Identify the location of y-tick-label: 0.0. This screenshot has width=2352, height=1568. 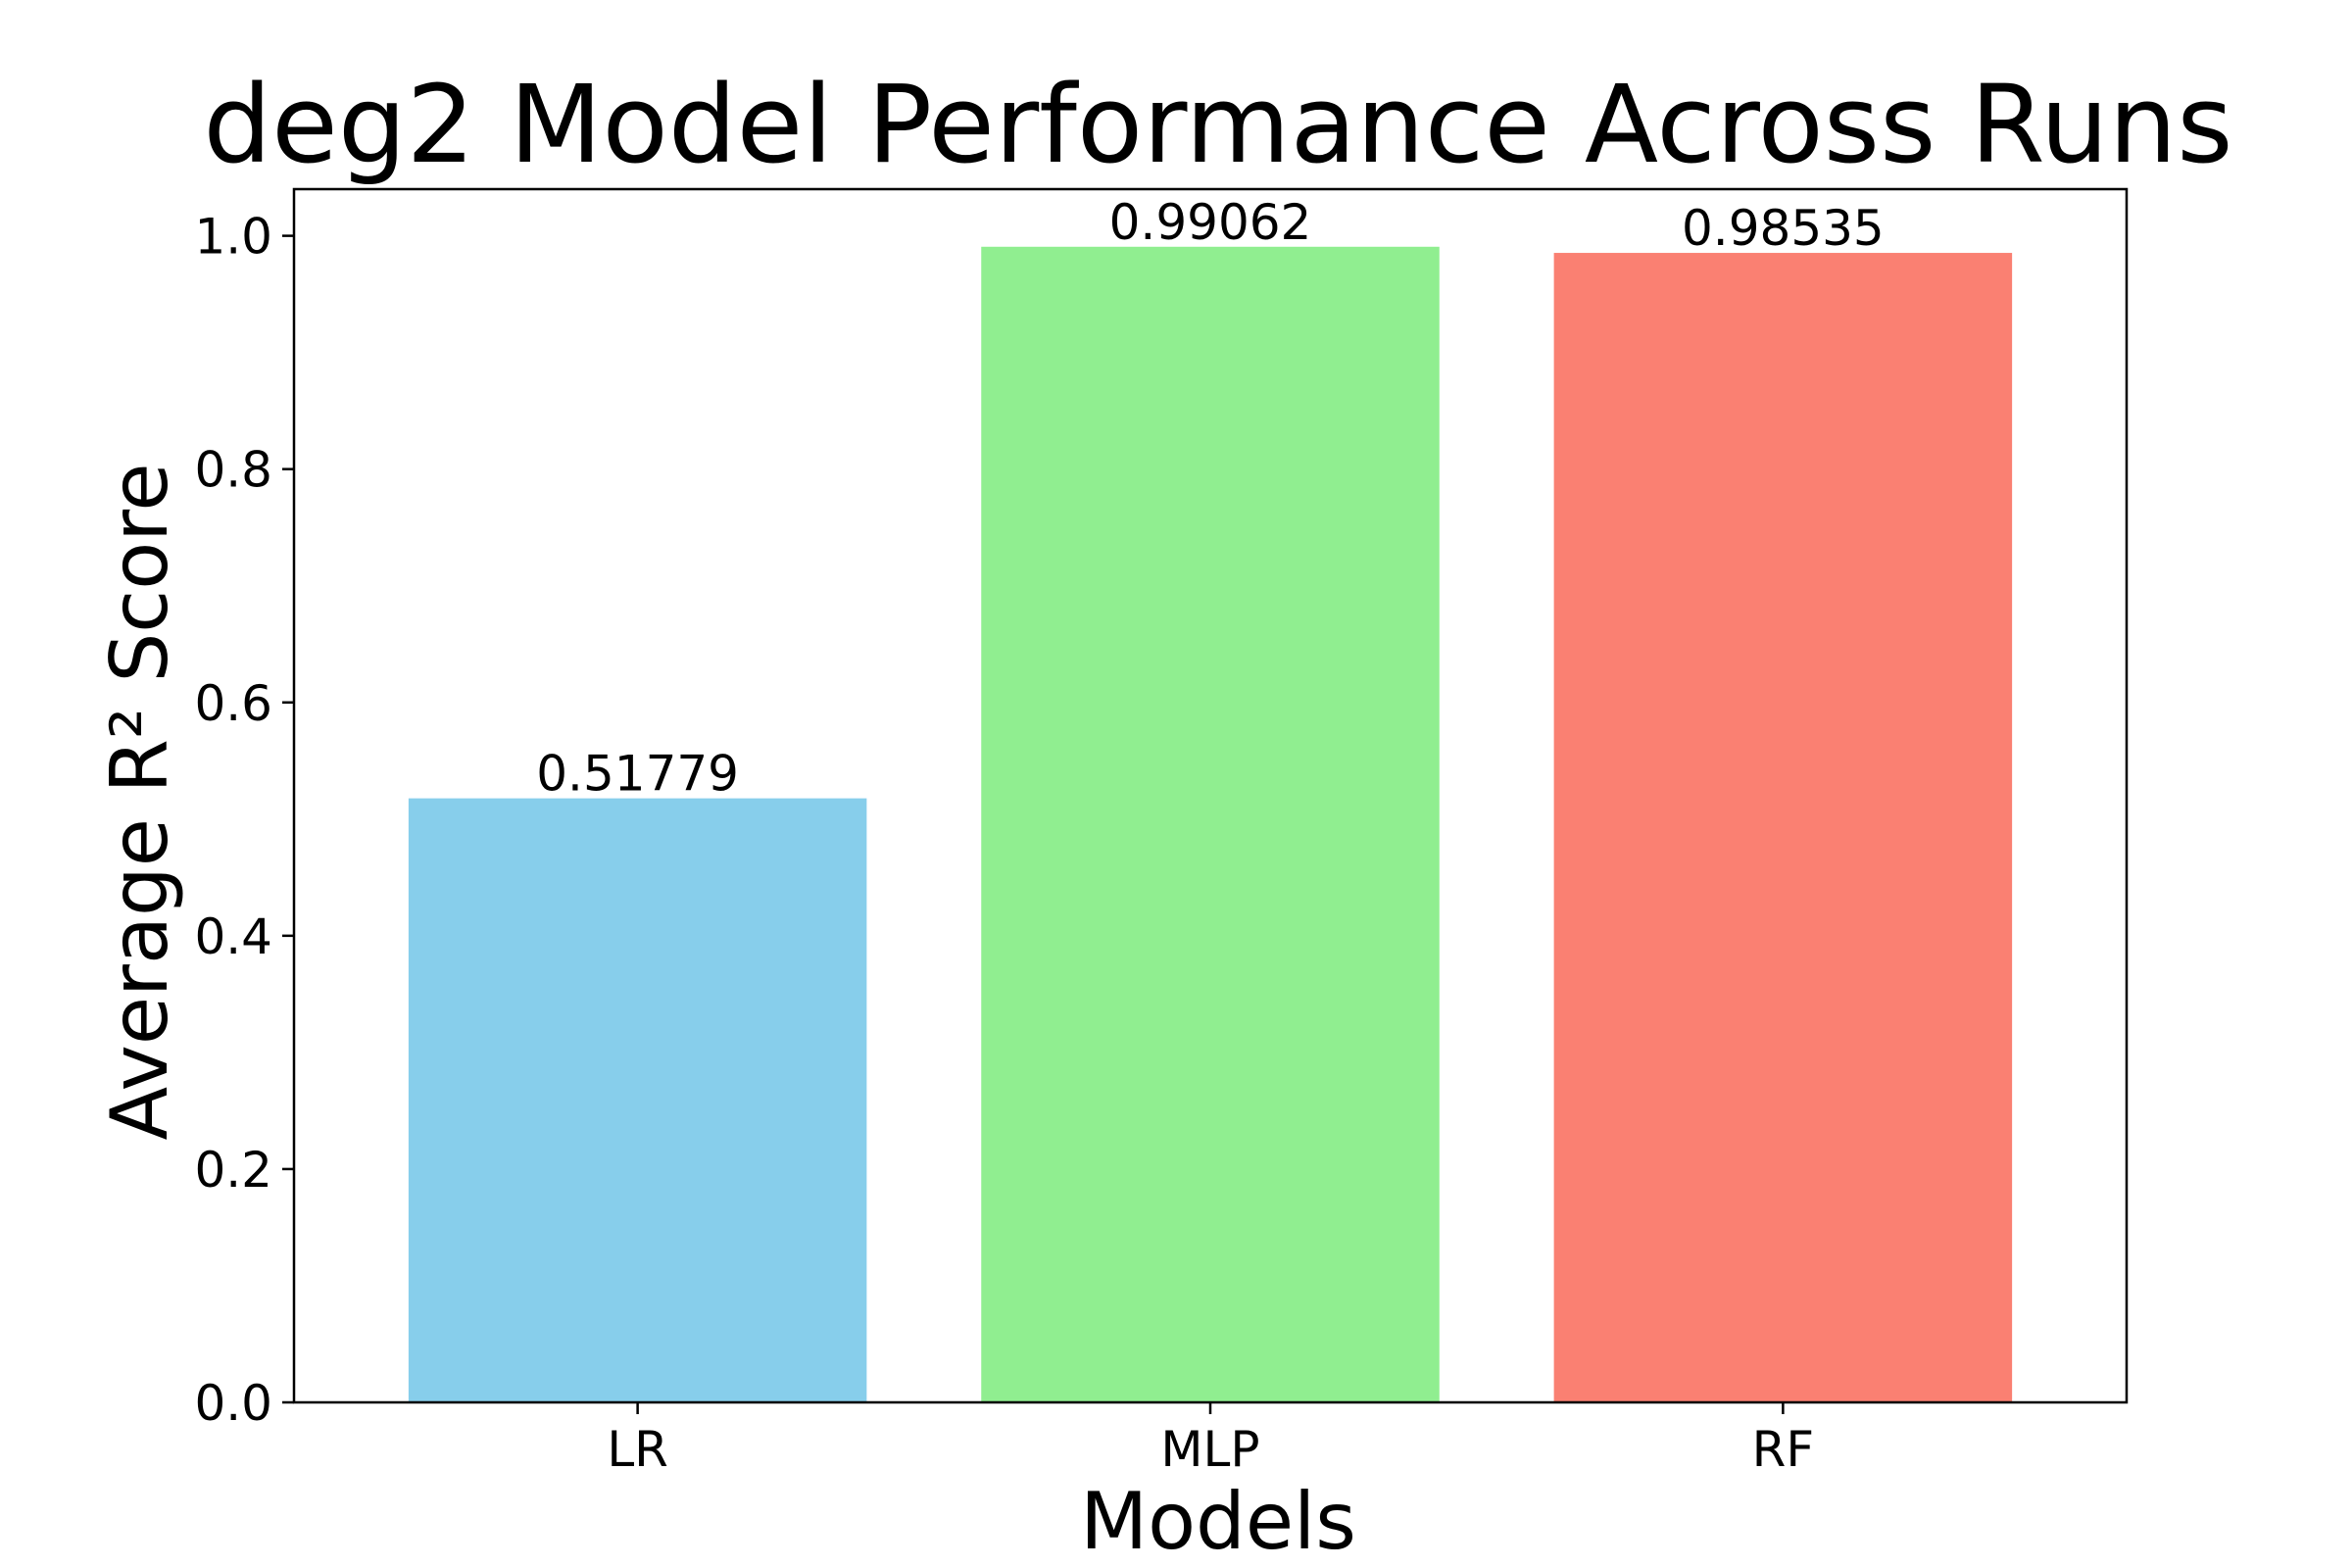
(233, 1403).